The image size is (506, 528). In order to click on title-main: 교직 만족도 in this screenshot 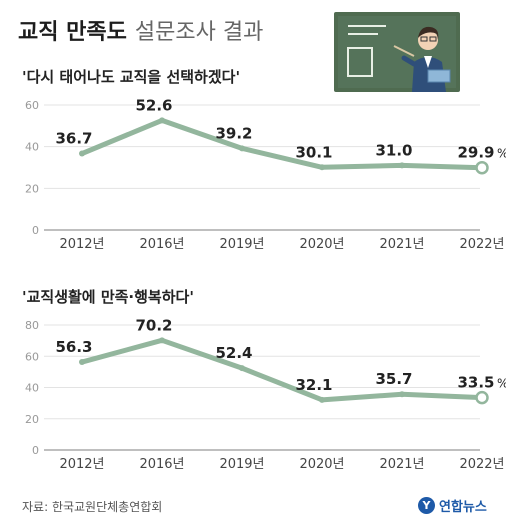, I will do `click(72, 32)`.